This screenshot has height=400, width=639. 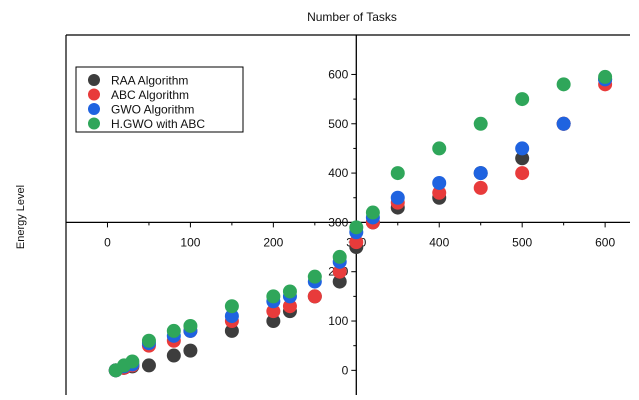 I want to click on legend-label: RAA Algorithm, so click(x=149, y=81).